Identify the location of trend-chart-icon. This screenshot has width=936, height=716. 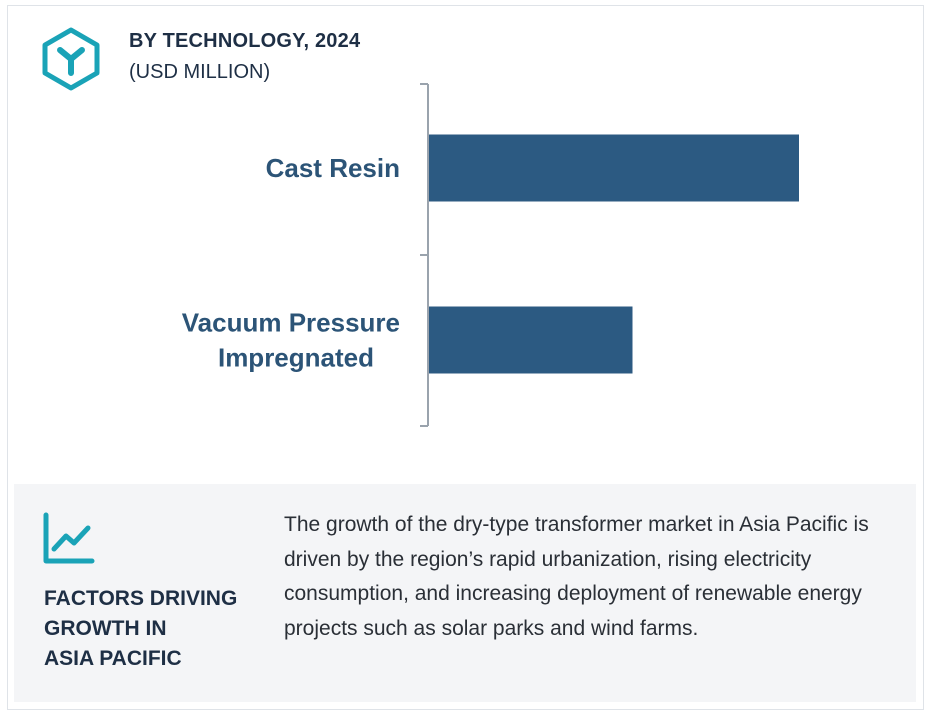
(69, 538).